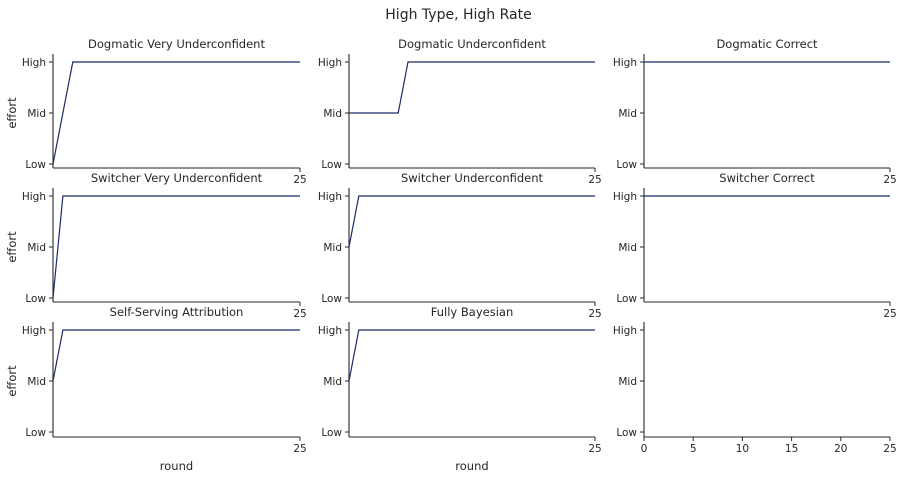 This screenshot has width=903, height=478. I want to click on subplot-title: Dogmatic Correct, so click(767, 44).